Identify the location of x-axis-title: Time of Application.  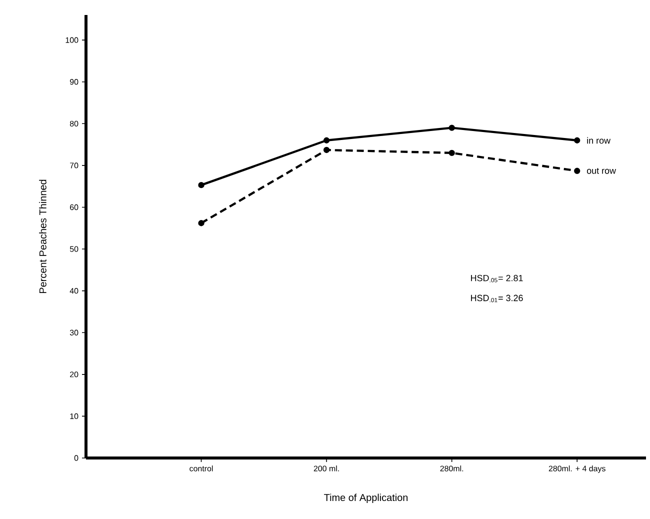
(366, 499).